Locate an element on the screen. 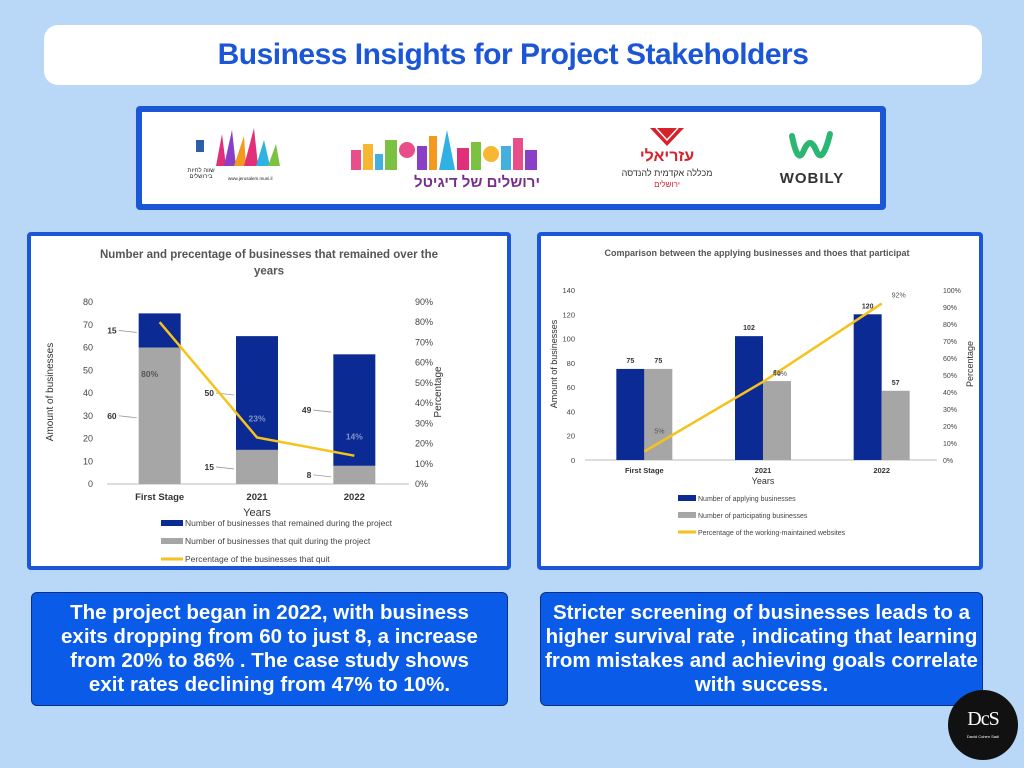 The image size is (1024, 768). data-label-percentage: 92% is located at coordinates (899, 296).